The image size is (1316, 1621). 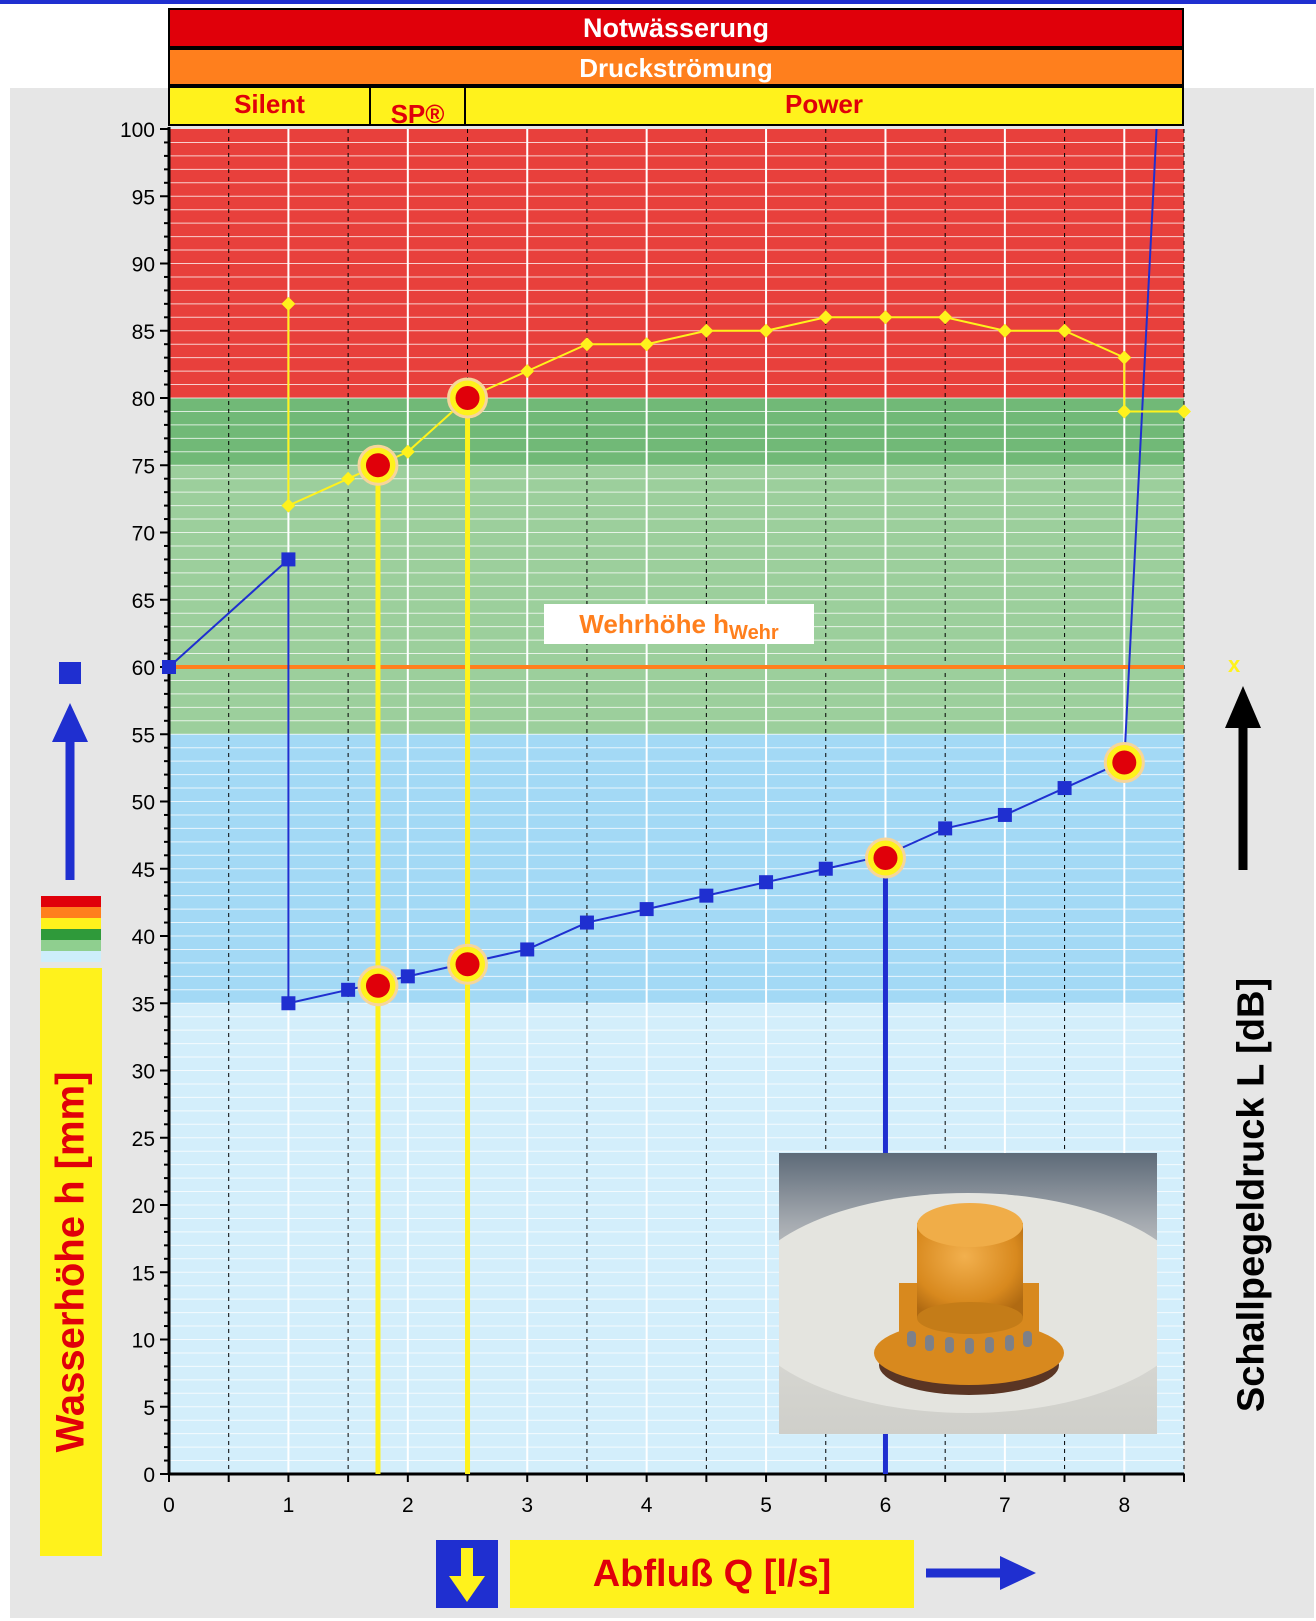 I want to click on y-tick-label: 65, so click(x=143, y=601).